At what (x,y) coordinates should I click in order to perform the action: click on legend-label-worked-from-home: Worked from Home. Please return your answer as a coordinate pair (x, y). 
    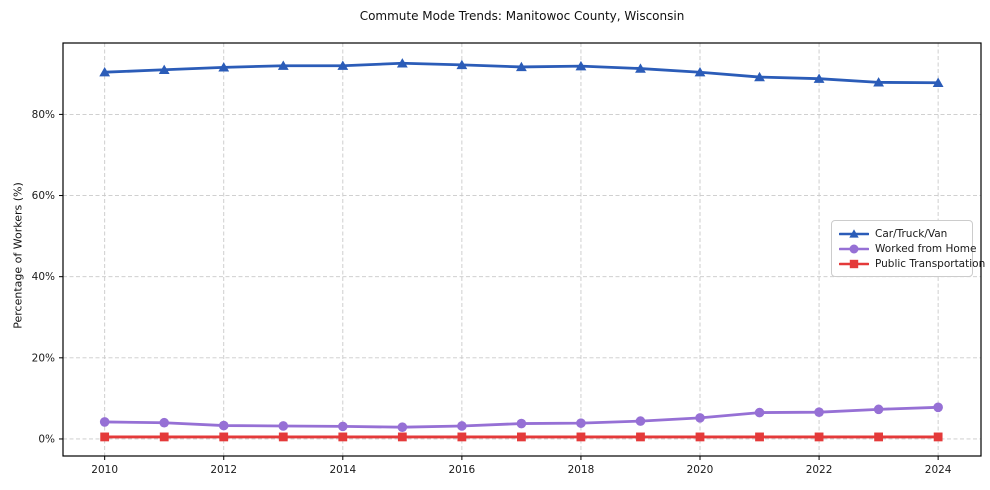
    Looking at the image, I should click on (926, 248).